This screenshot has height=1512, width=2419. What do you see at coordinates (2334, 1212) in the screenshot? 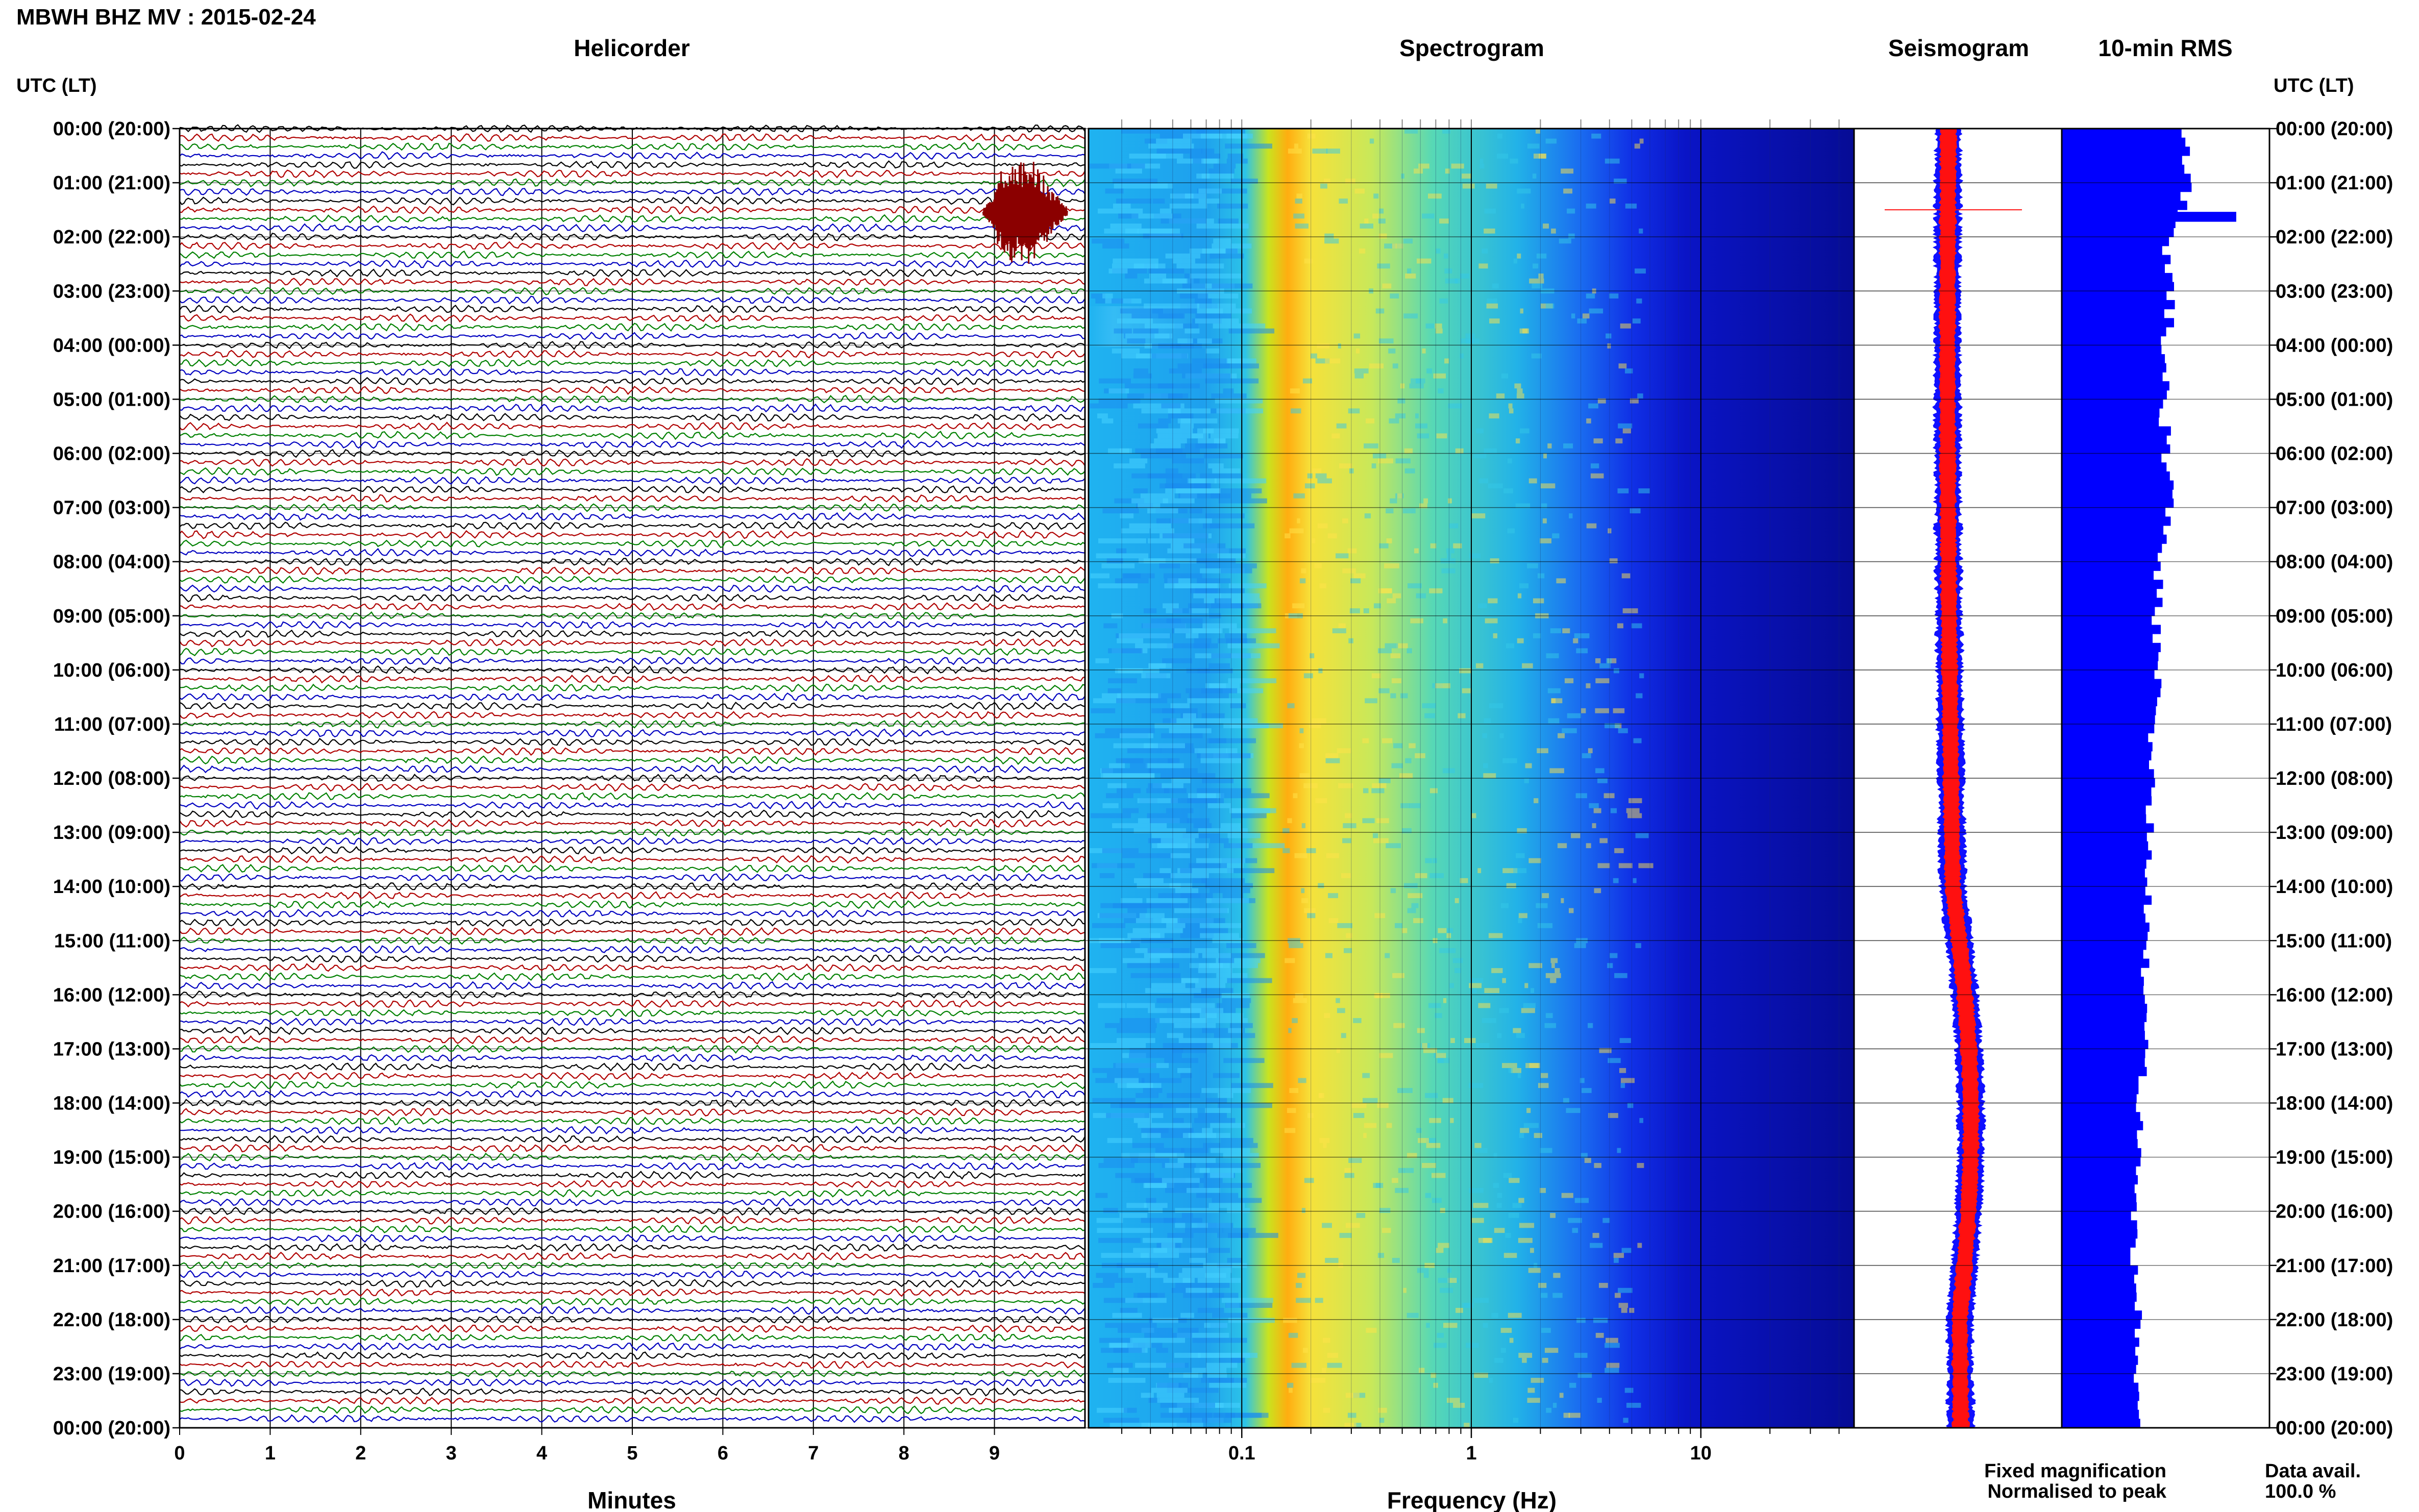
I see `time-label-right: 20:00 (16:00)` at bounding box center [2334, 1212].